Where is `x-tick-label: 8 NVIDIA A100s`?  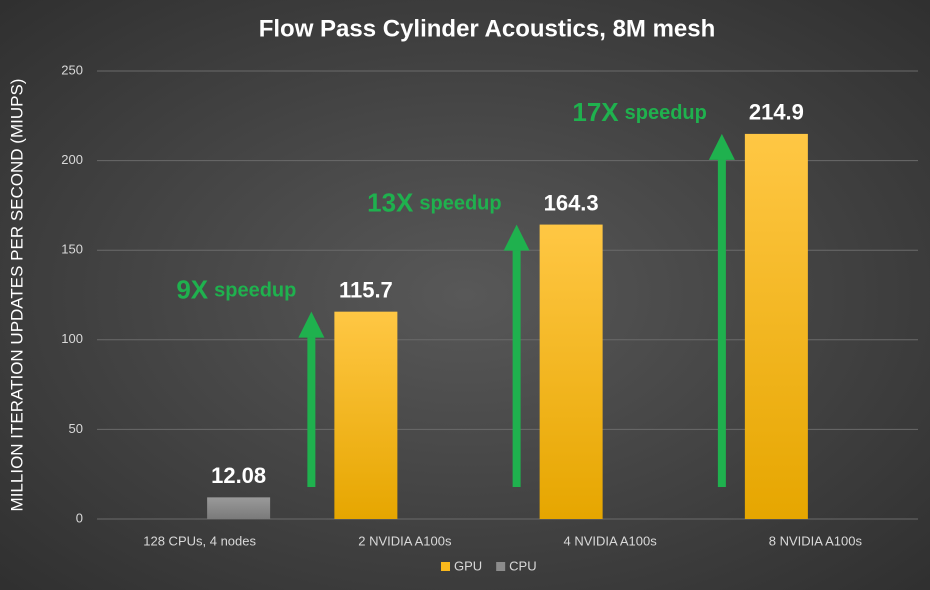 x-tick-label: 8 NVIDIA A100s is located at coordinates (816, 540).